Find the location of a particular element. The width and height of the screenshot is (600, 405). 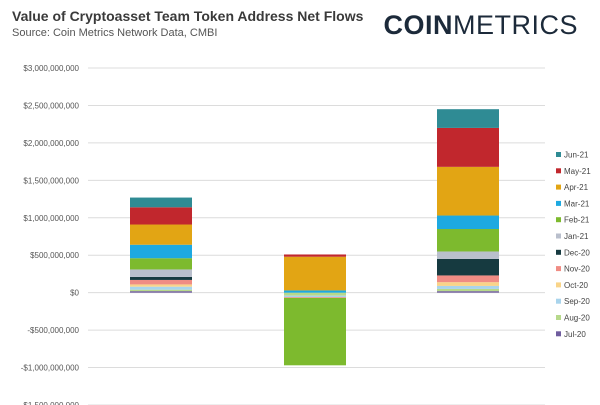

legend-label: Jul-20 is located at coordinates (575, 334).